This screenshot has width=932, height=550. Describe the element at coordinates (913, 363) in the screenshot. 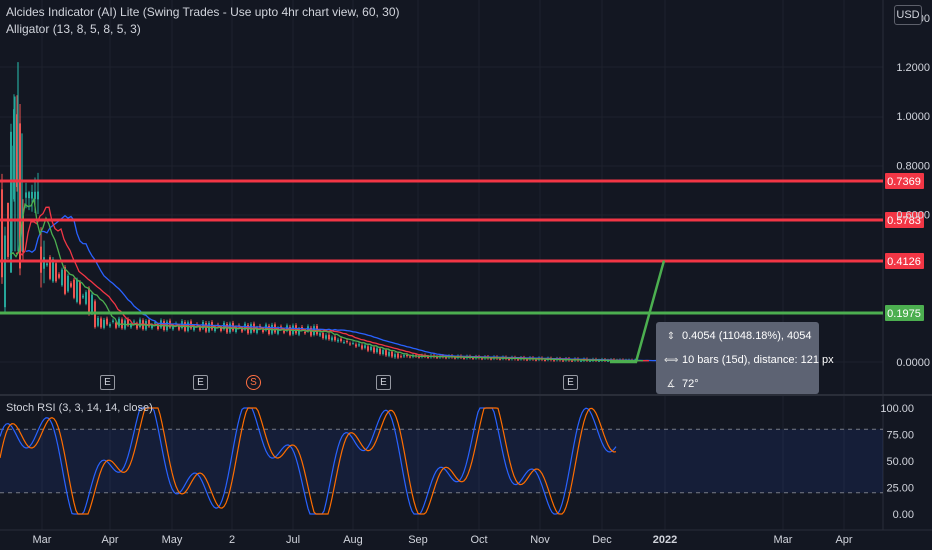

I see `price-axis-tick: 0.0000` at that location.